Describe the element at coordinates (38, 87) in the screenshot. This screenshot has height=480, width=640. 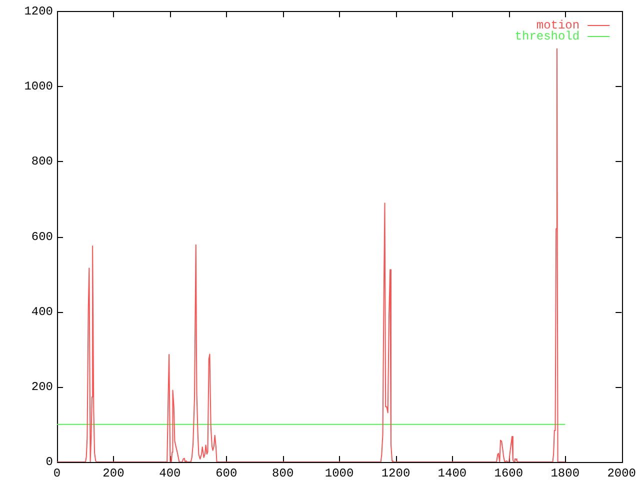
I see `y-tick-label: 1000` at that location.